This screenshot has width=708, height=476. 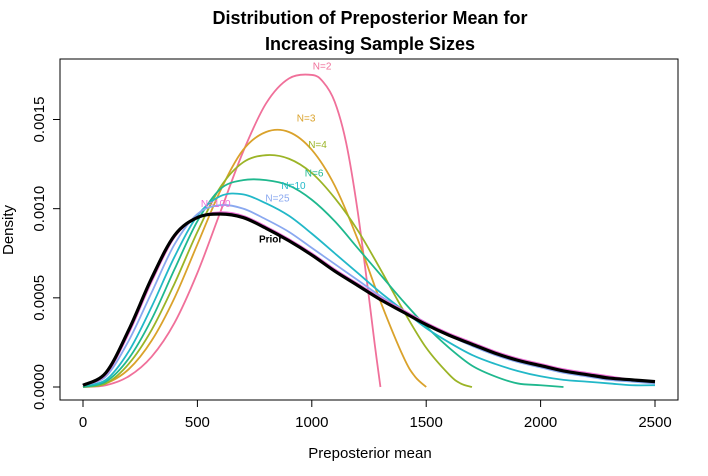 What do you see at coordinates (39, 209) in the screenshot?
I see `y-tick-label: 0.0010` at bounding box center [39, 209].